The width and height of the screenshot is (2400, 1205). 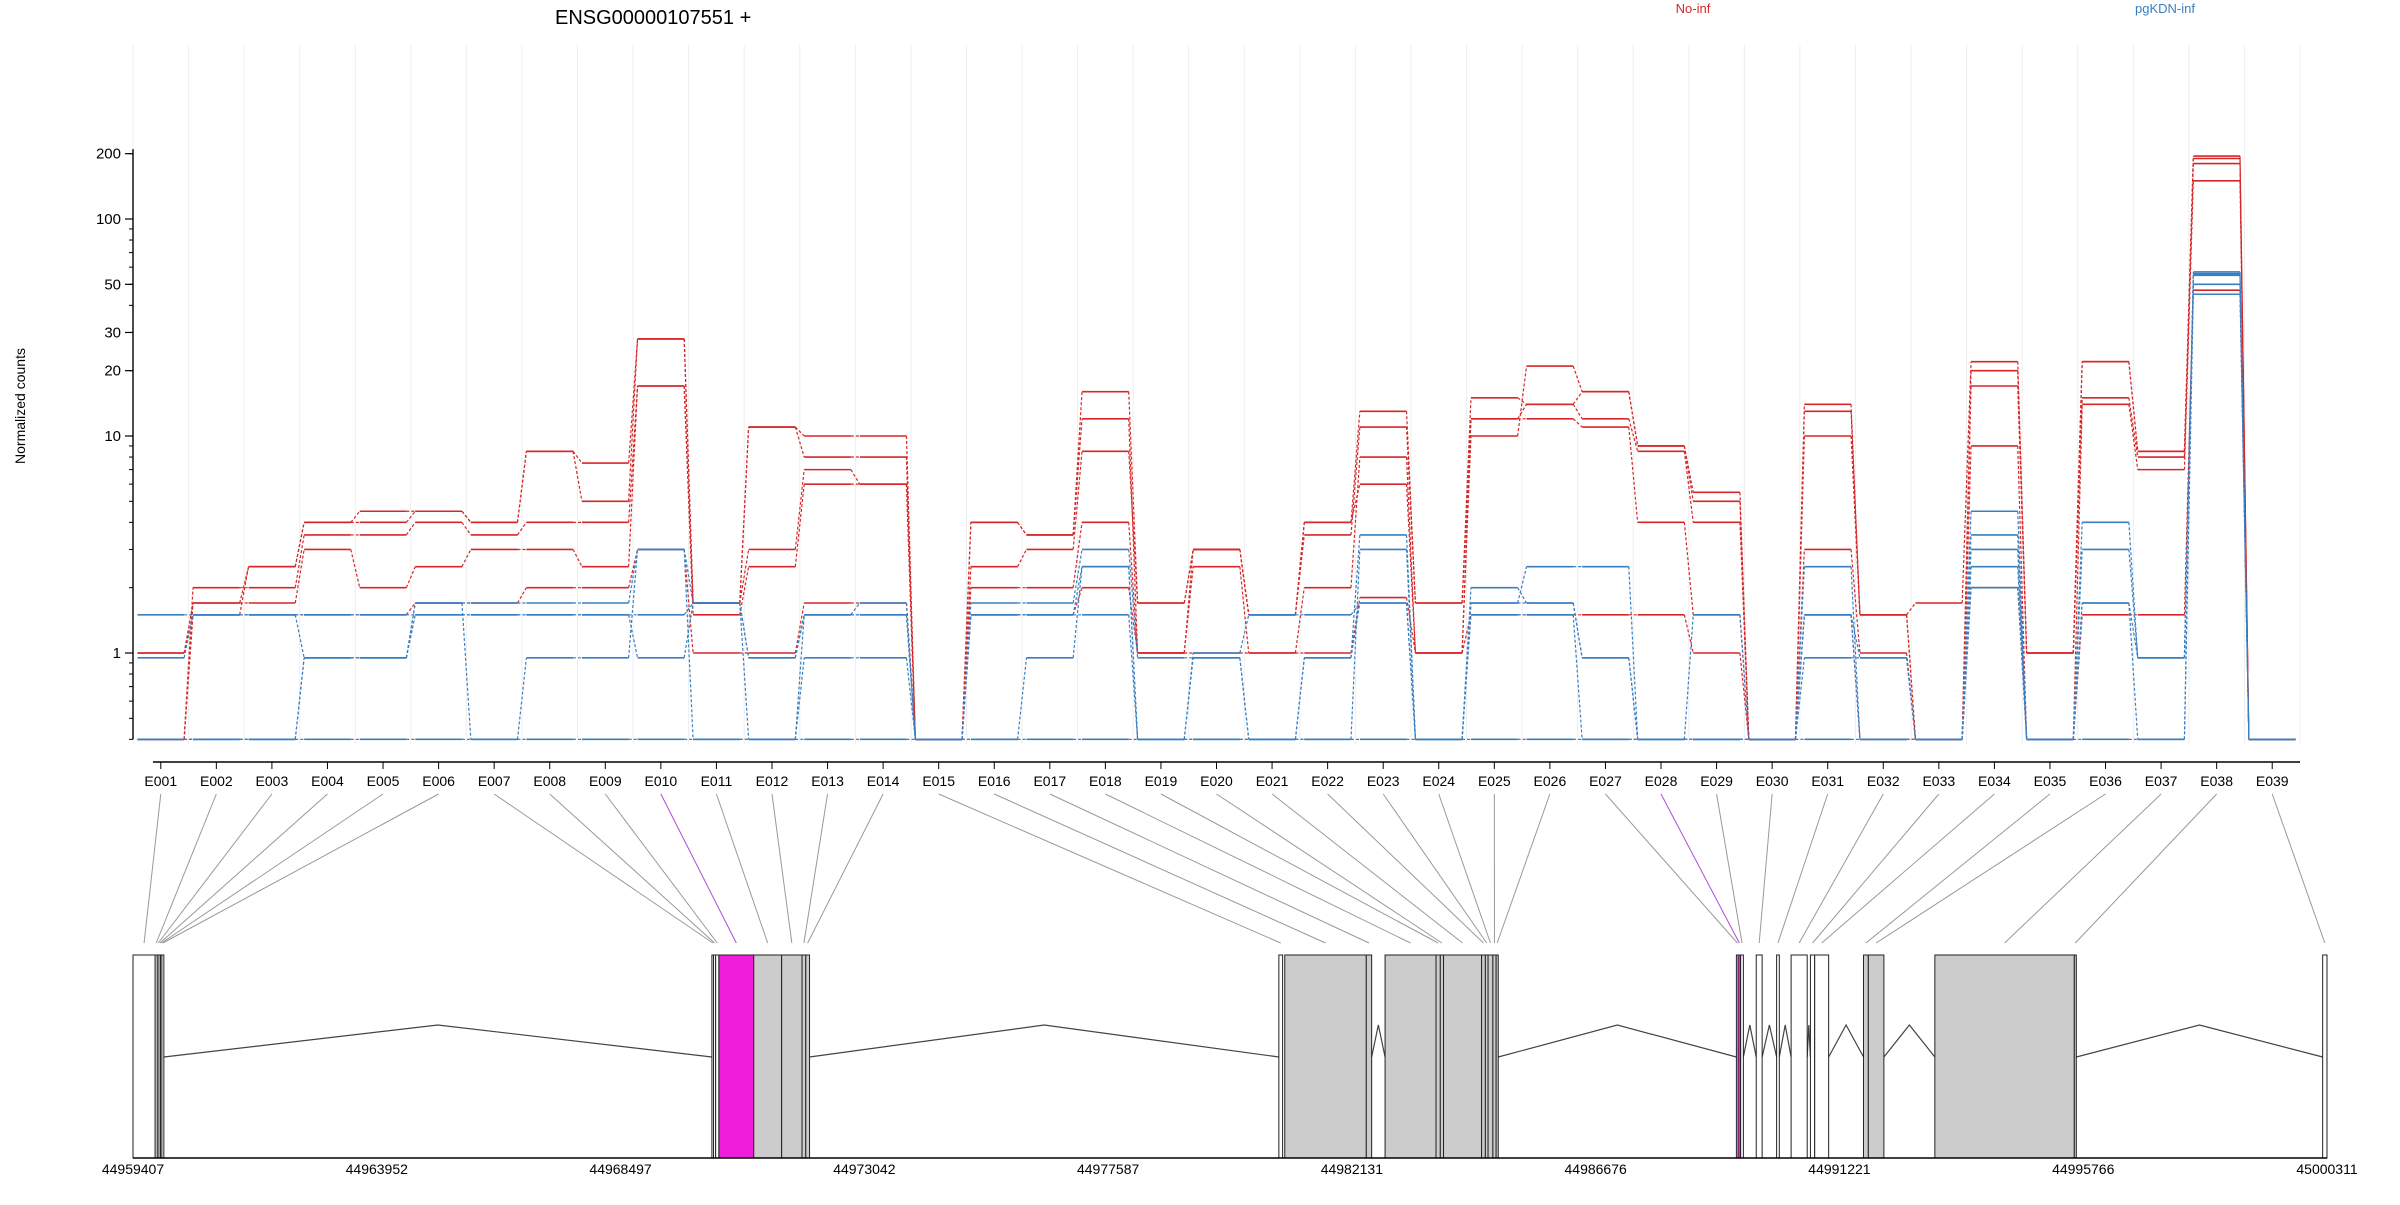 I want to click on y-tick-label: 10, so click(x=112, y=436).